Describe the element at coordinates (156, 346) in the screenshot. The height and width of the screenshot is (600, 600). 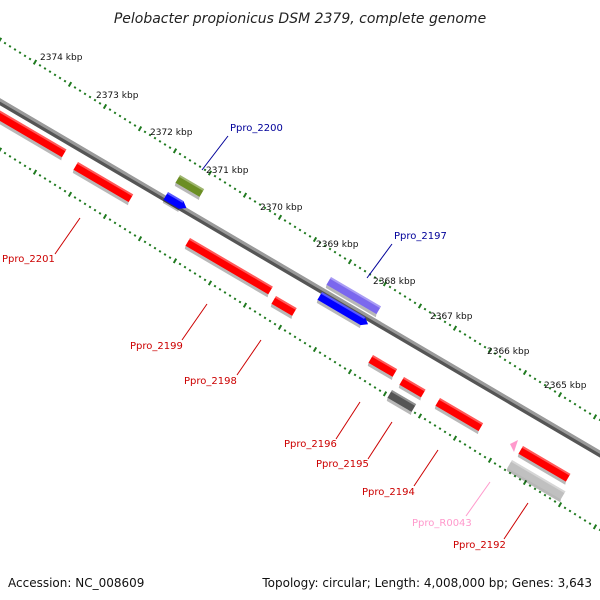
I see `gene-label: Ppro_2199` at that location.